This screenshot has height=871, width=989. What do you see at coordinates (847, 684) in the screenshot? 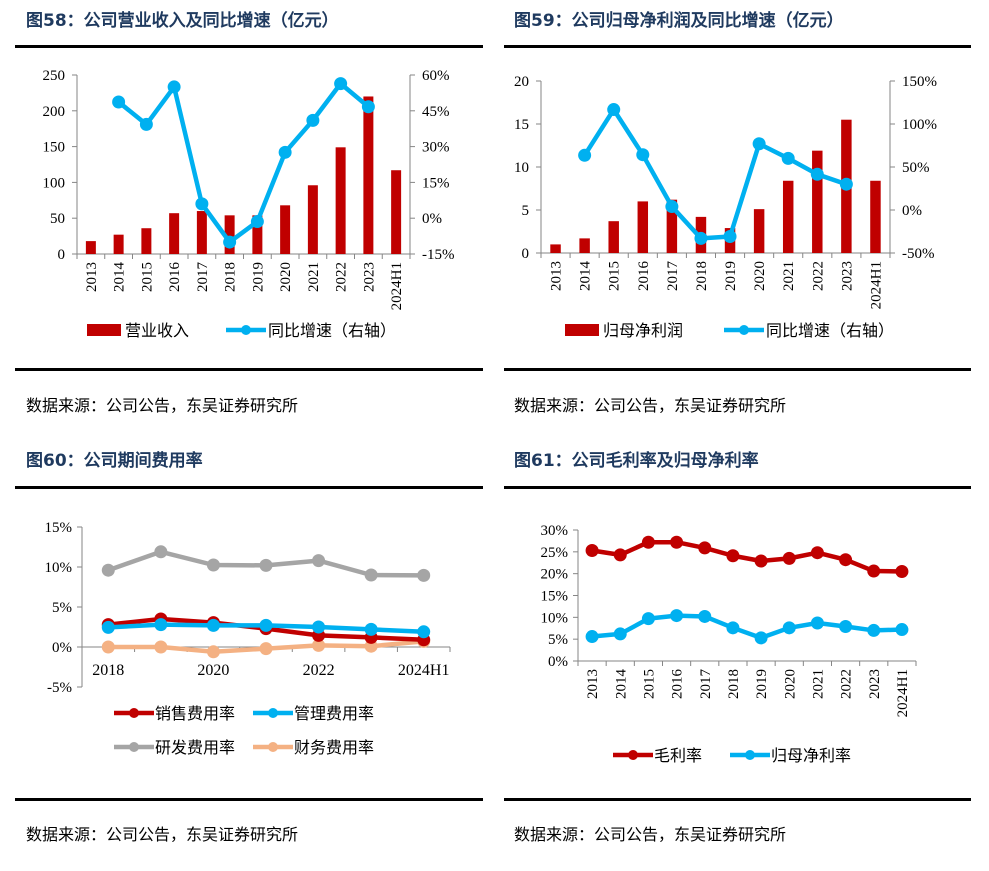
I see `x-axis-tick-label: 2022` at bounding box center [847, 684].